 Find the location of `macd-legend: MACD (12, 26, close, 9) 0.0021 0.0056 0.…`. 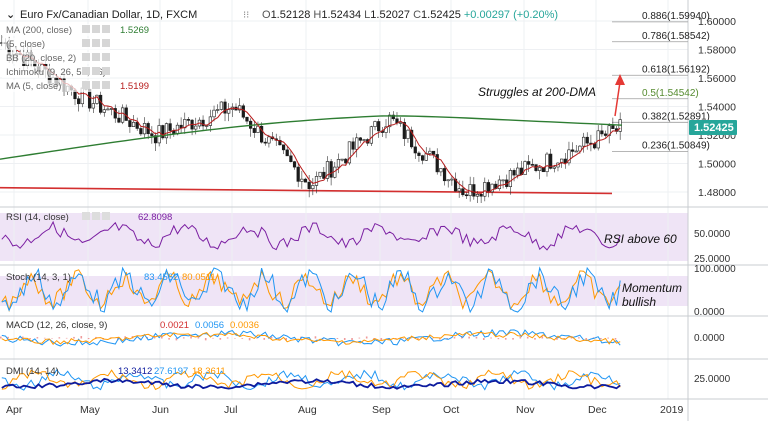

macd-legend: MACD (12, 26, close, 9) 0.0021 0.0056 0.… is located at coordinates (132, 325).